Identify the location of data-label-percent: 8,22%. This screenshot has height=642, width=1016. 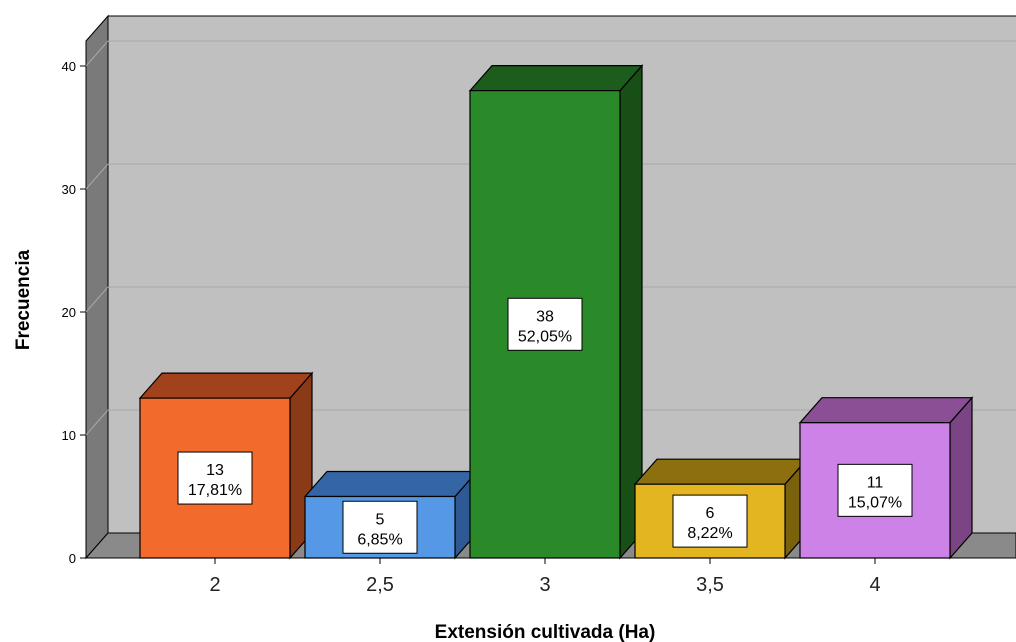
(709, 533).